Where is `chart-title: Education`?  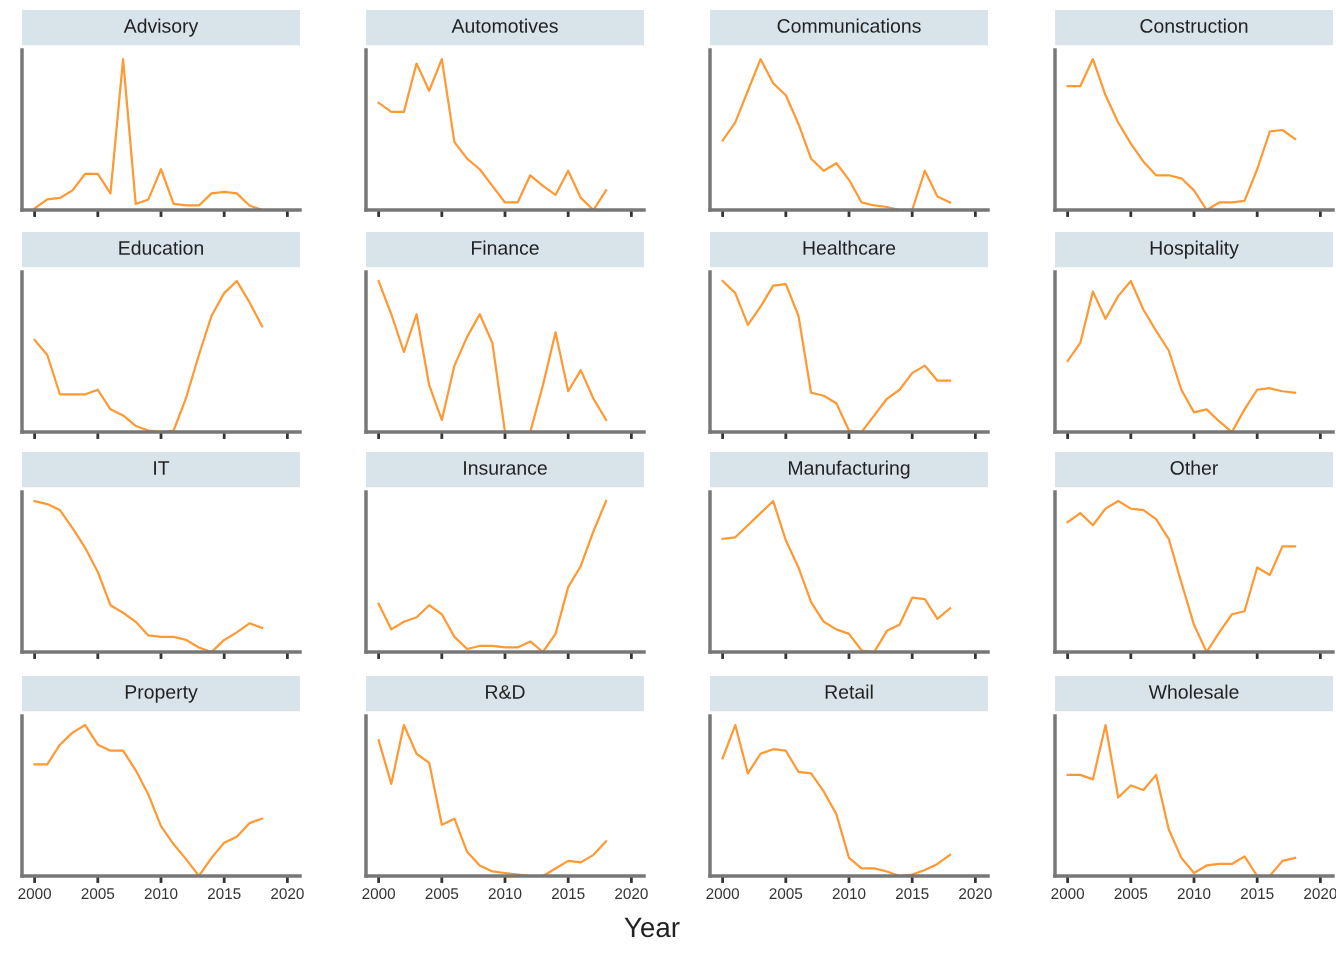
chart-title: Education is located at coordinates (161, 247).